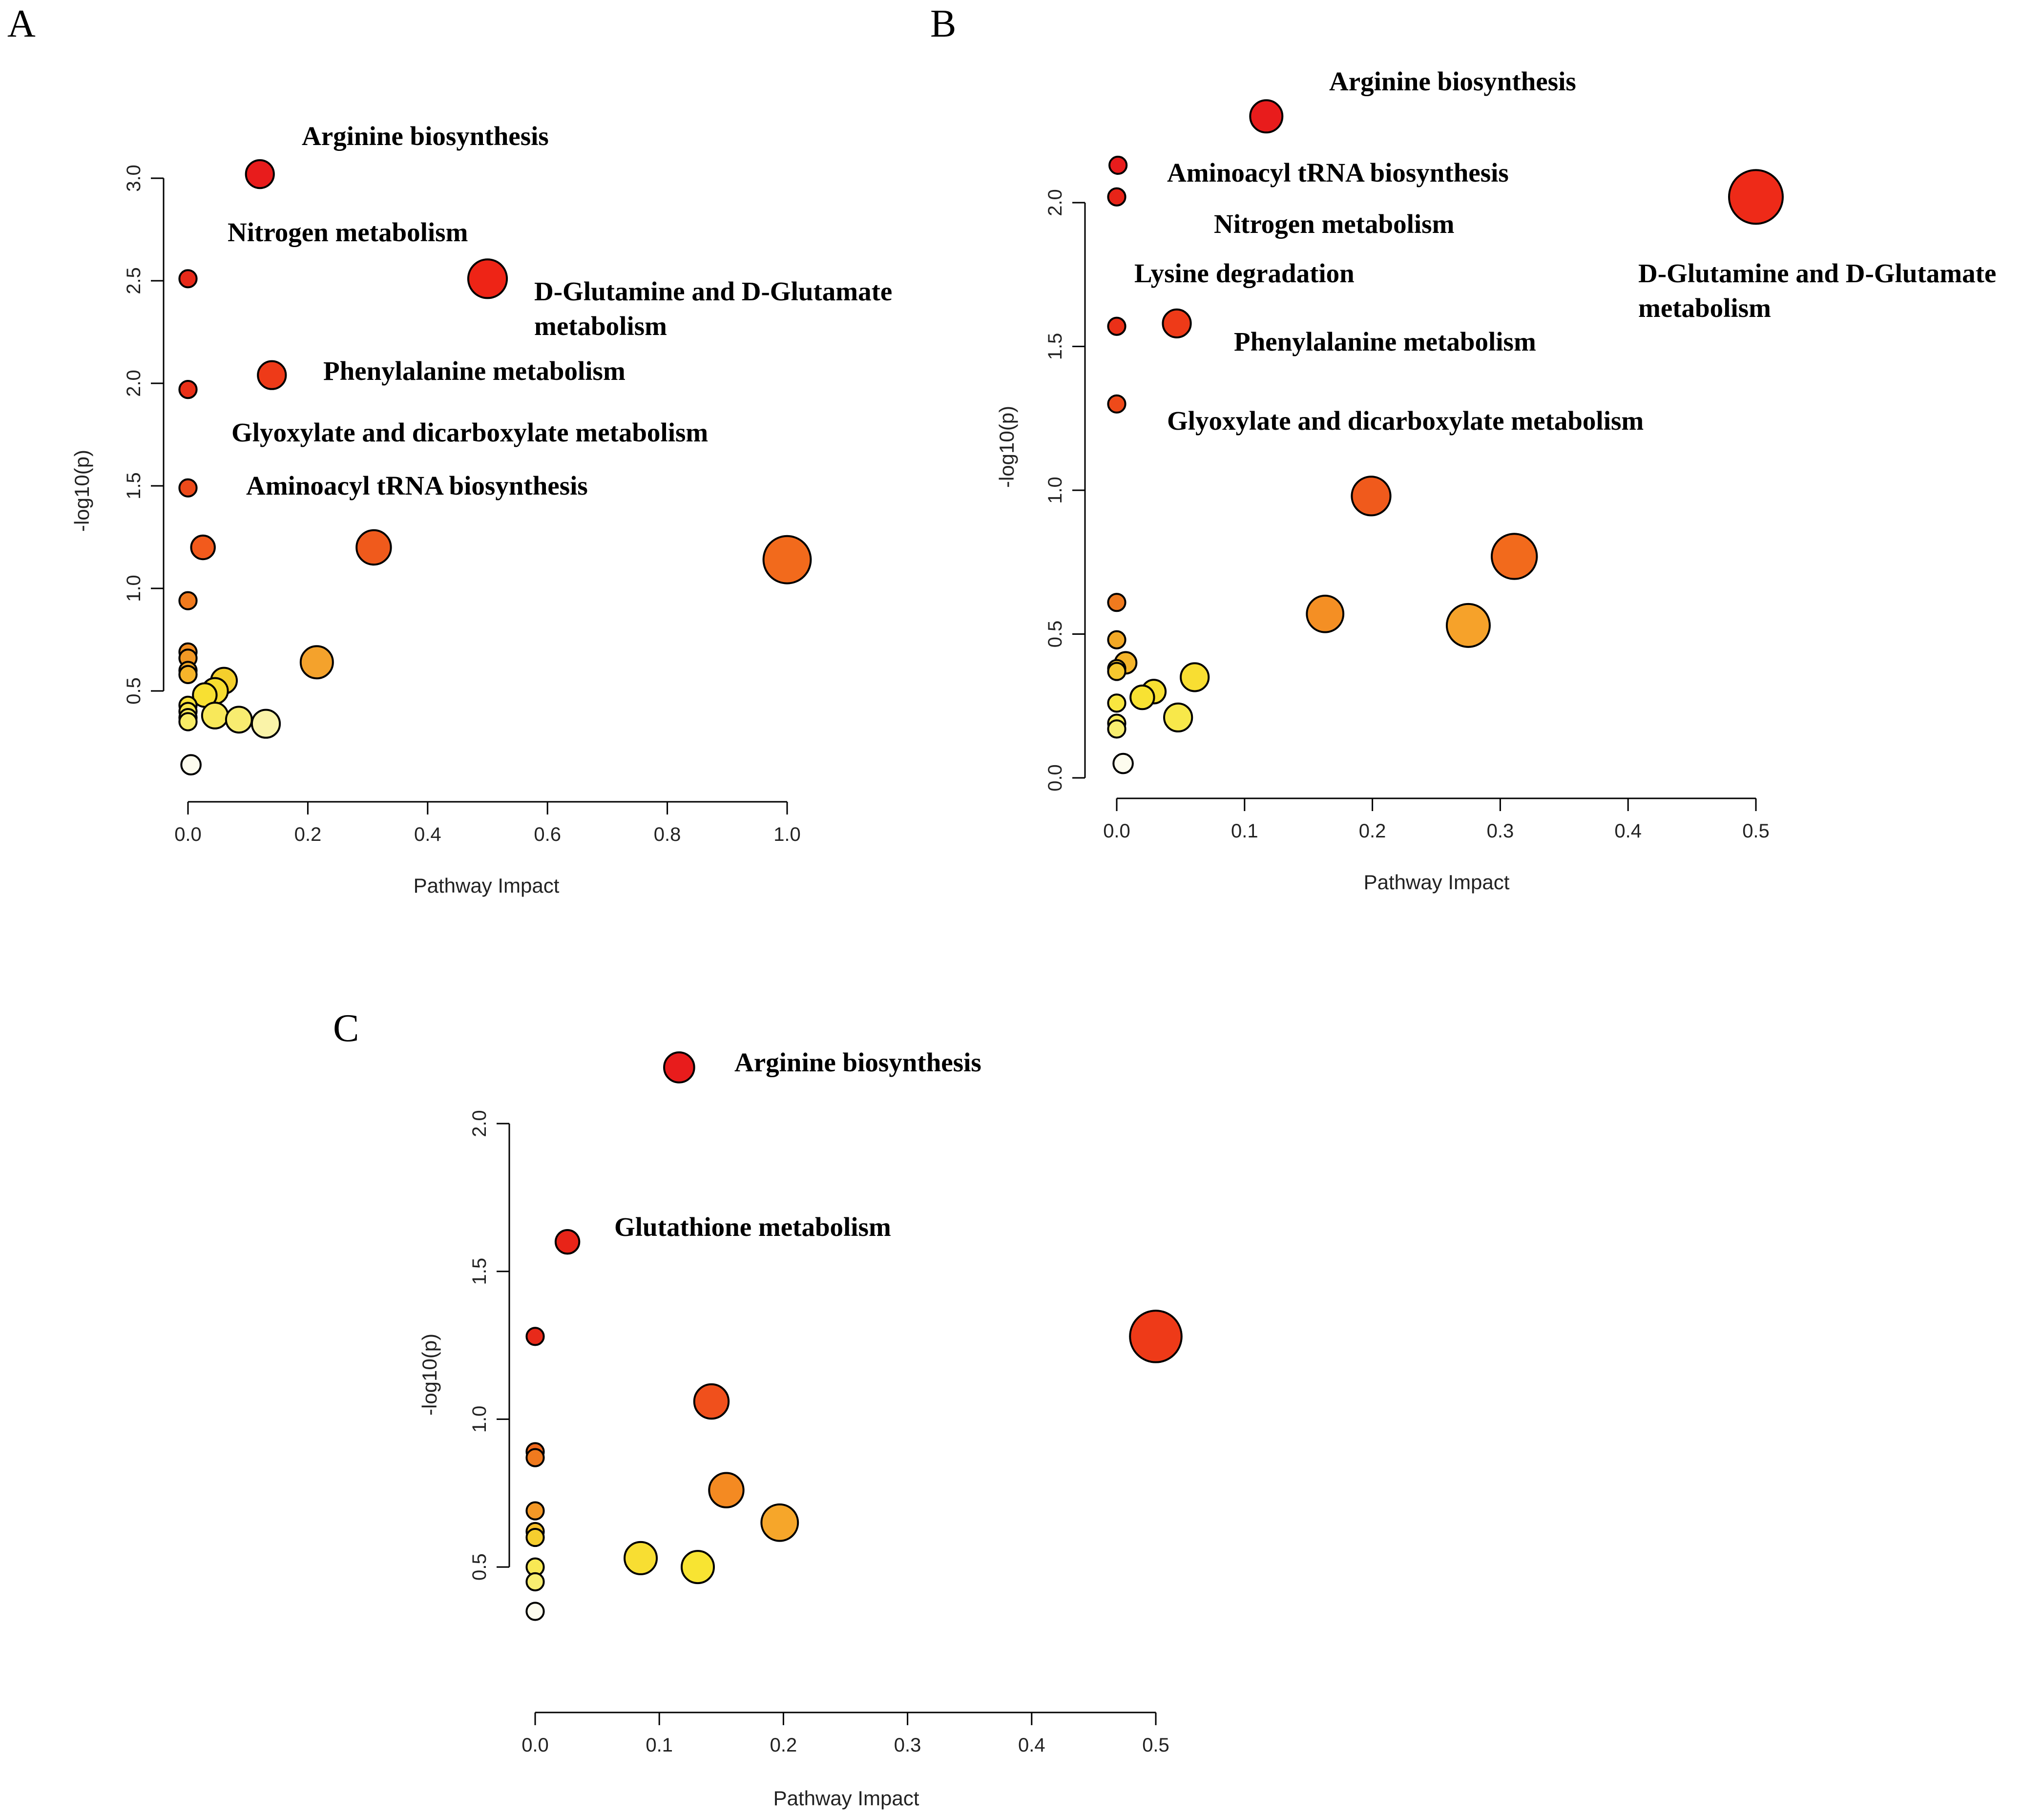  Describe the element at coordinates (495, 467) in the screenshot. I see `panel-a-points` at that location.